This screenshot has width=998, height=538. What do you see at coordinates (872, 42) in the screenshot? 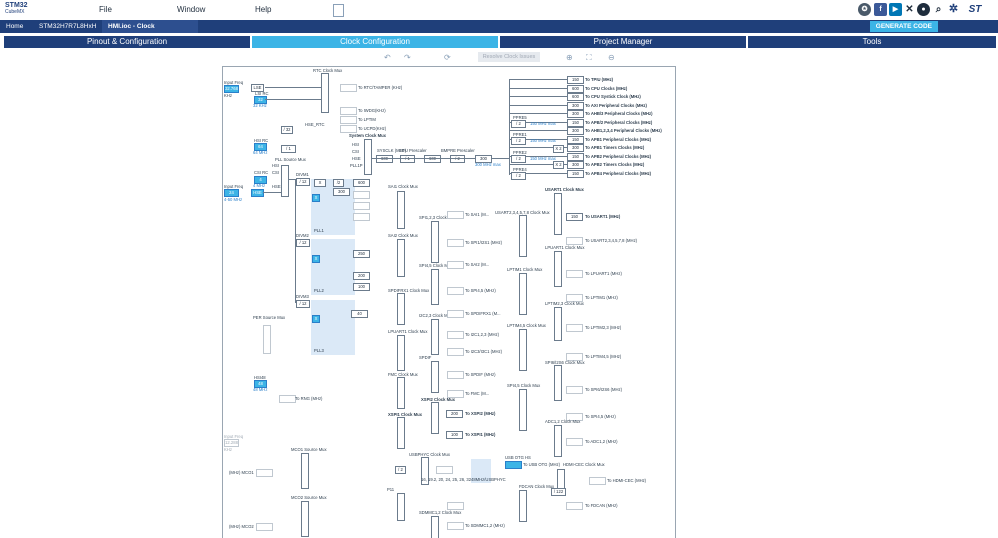
I see `tab-tools: Tools` at bounding box center [872, 42].